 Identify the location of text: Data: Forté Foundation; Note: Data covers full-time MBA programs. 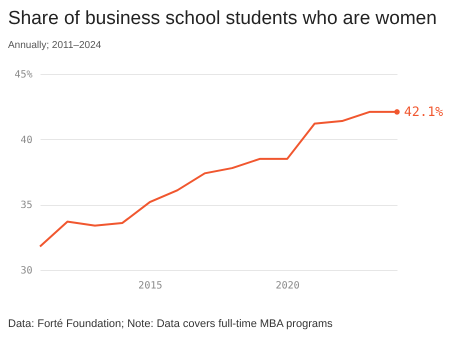
(170, 324).